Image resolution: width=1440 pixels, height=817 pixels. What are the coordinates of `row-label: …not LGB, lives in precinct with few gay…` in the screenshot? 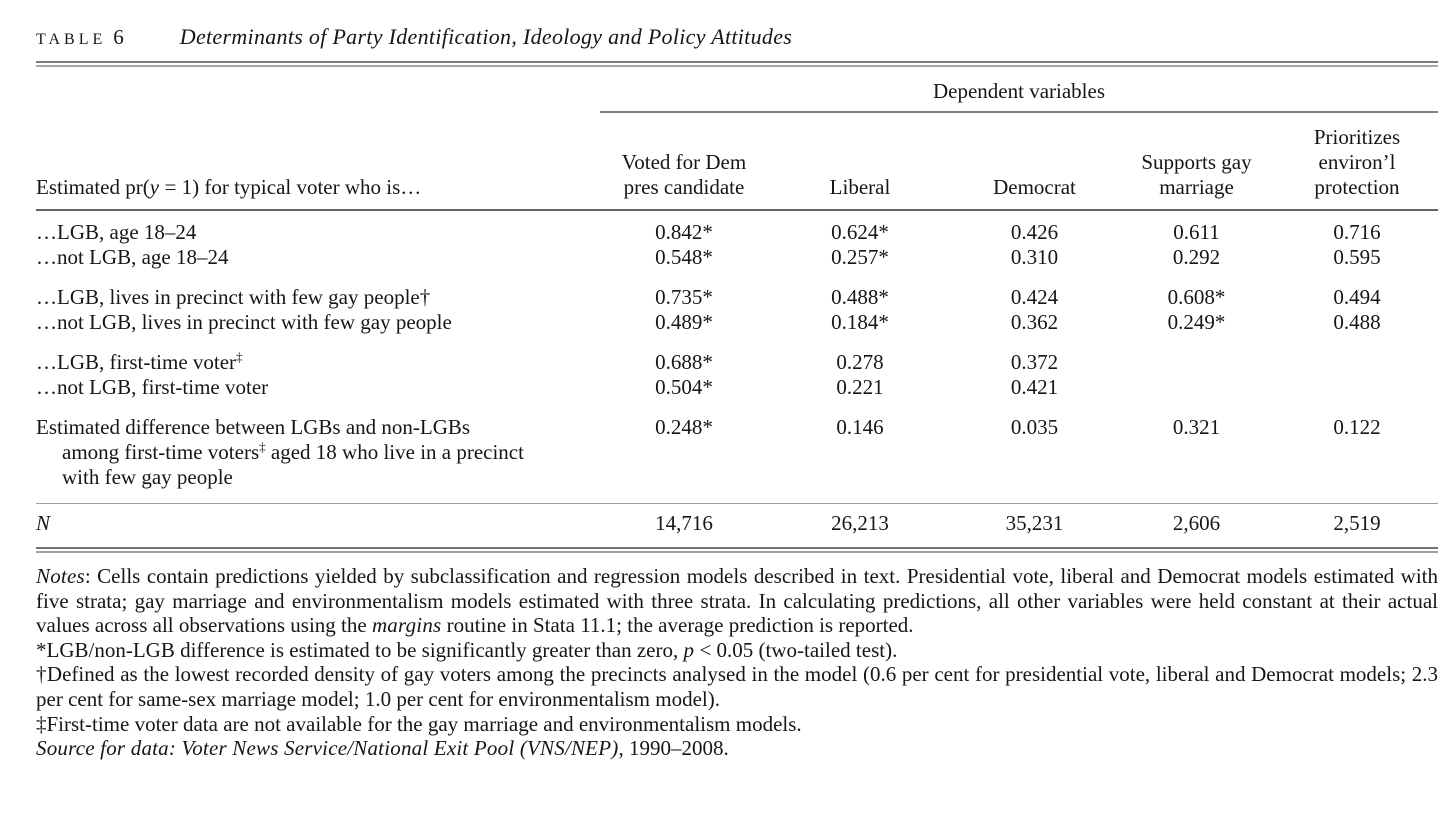 It's located at (318, 322).